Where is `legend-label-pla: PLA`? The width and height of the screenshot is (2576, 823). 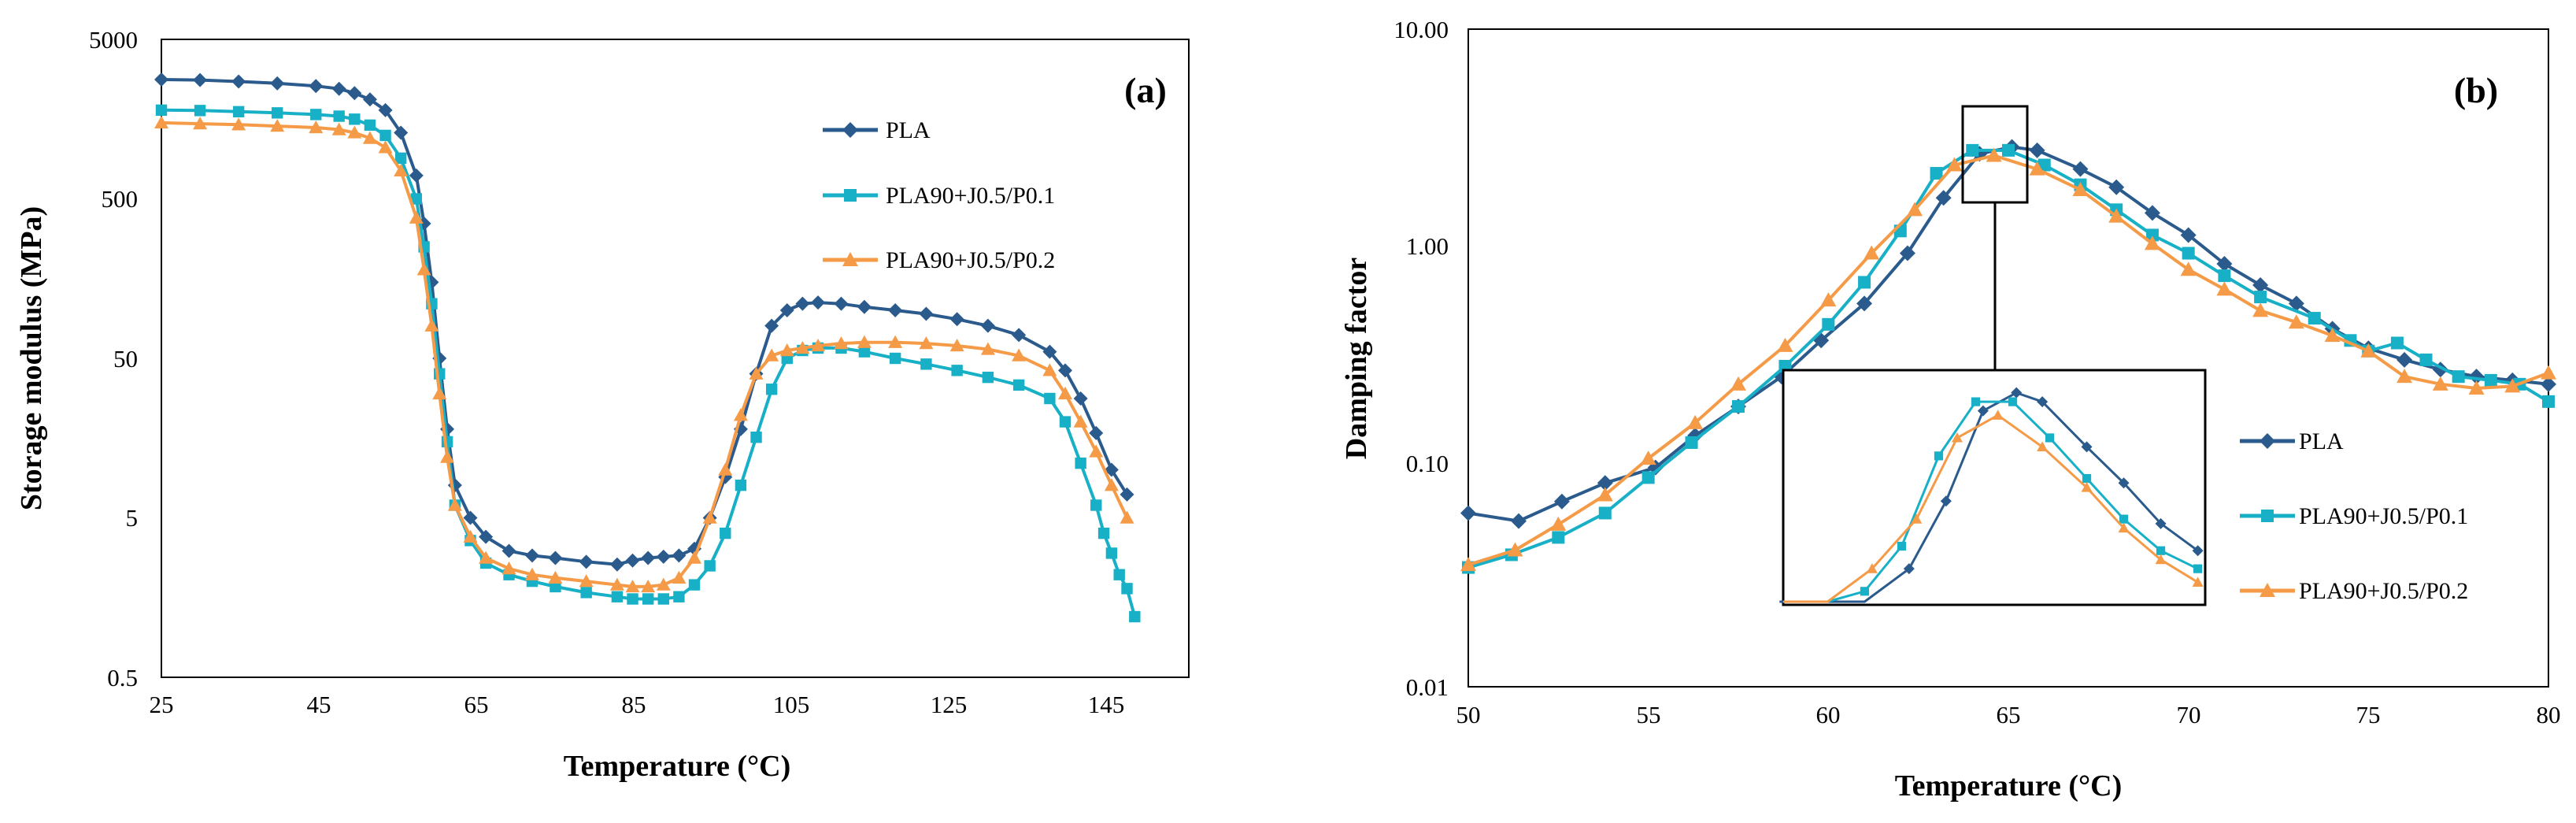
legend-label-pla: PLA is located at coordinates (908, 130).